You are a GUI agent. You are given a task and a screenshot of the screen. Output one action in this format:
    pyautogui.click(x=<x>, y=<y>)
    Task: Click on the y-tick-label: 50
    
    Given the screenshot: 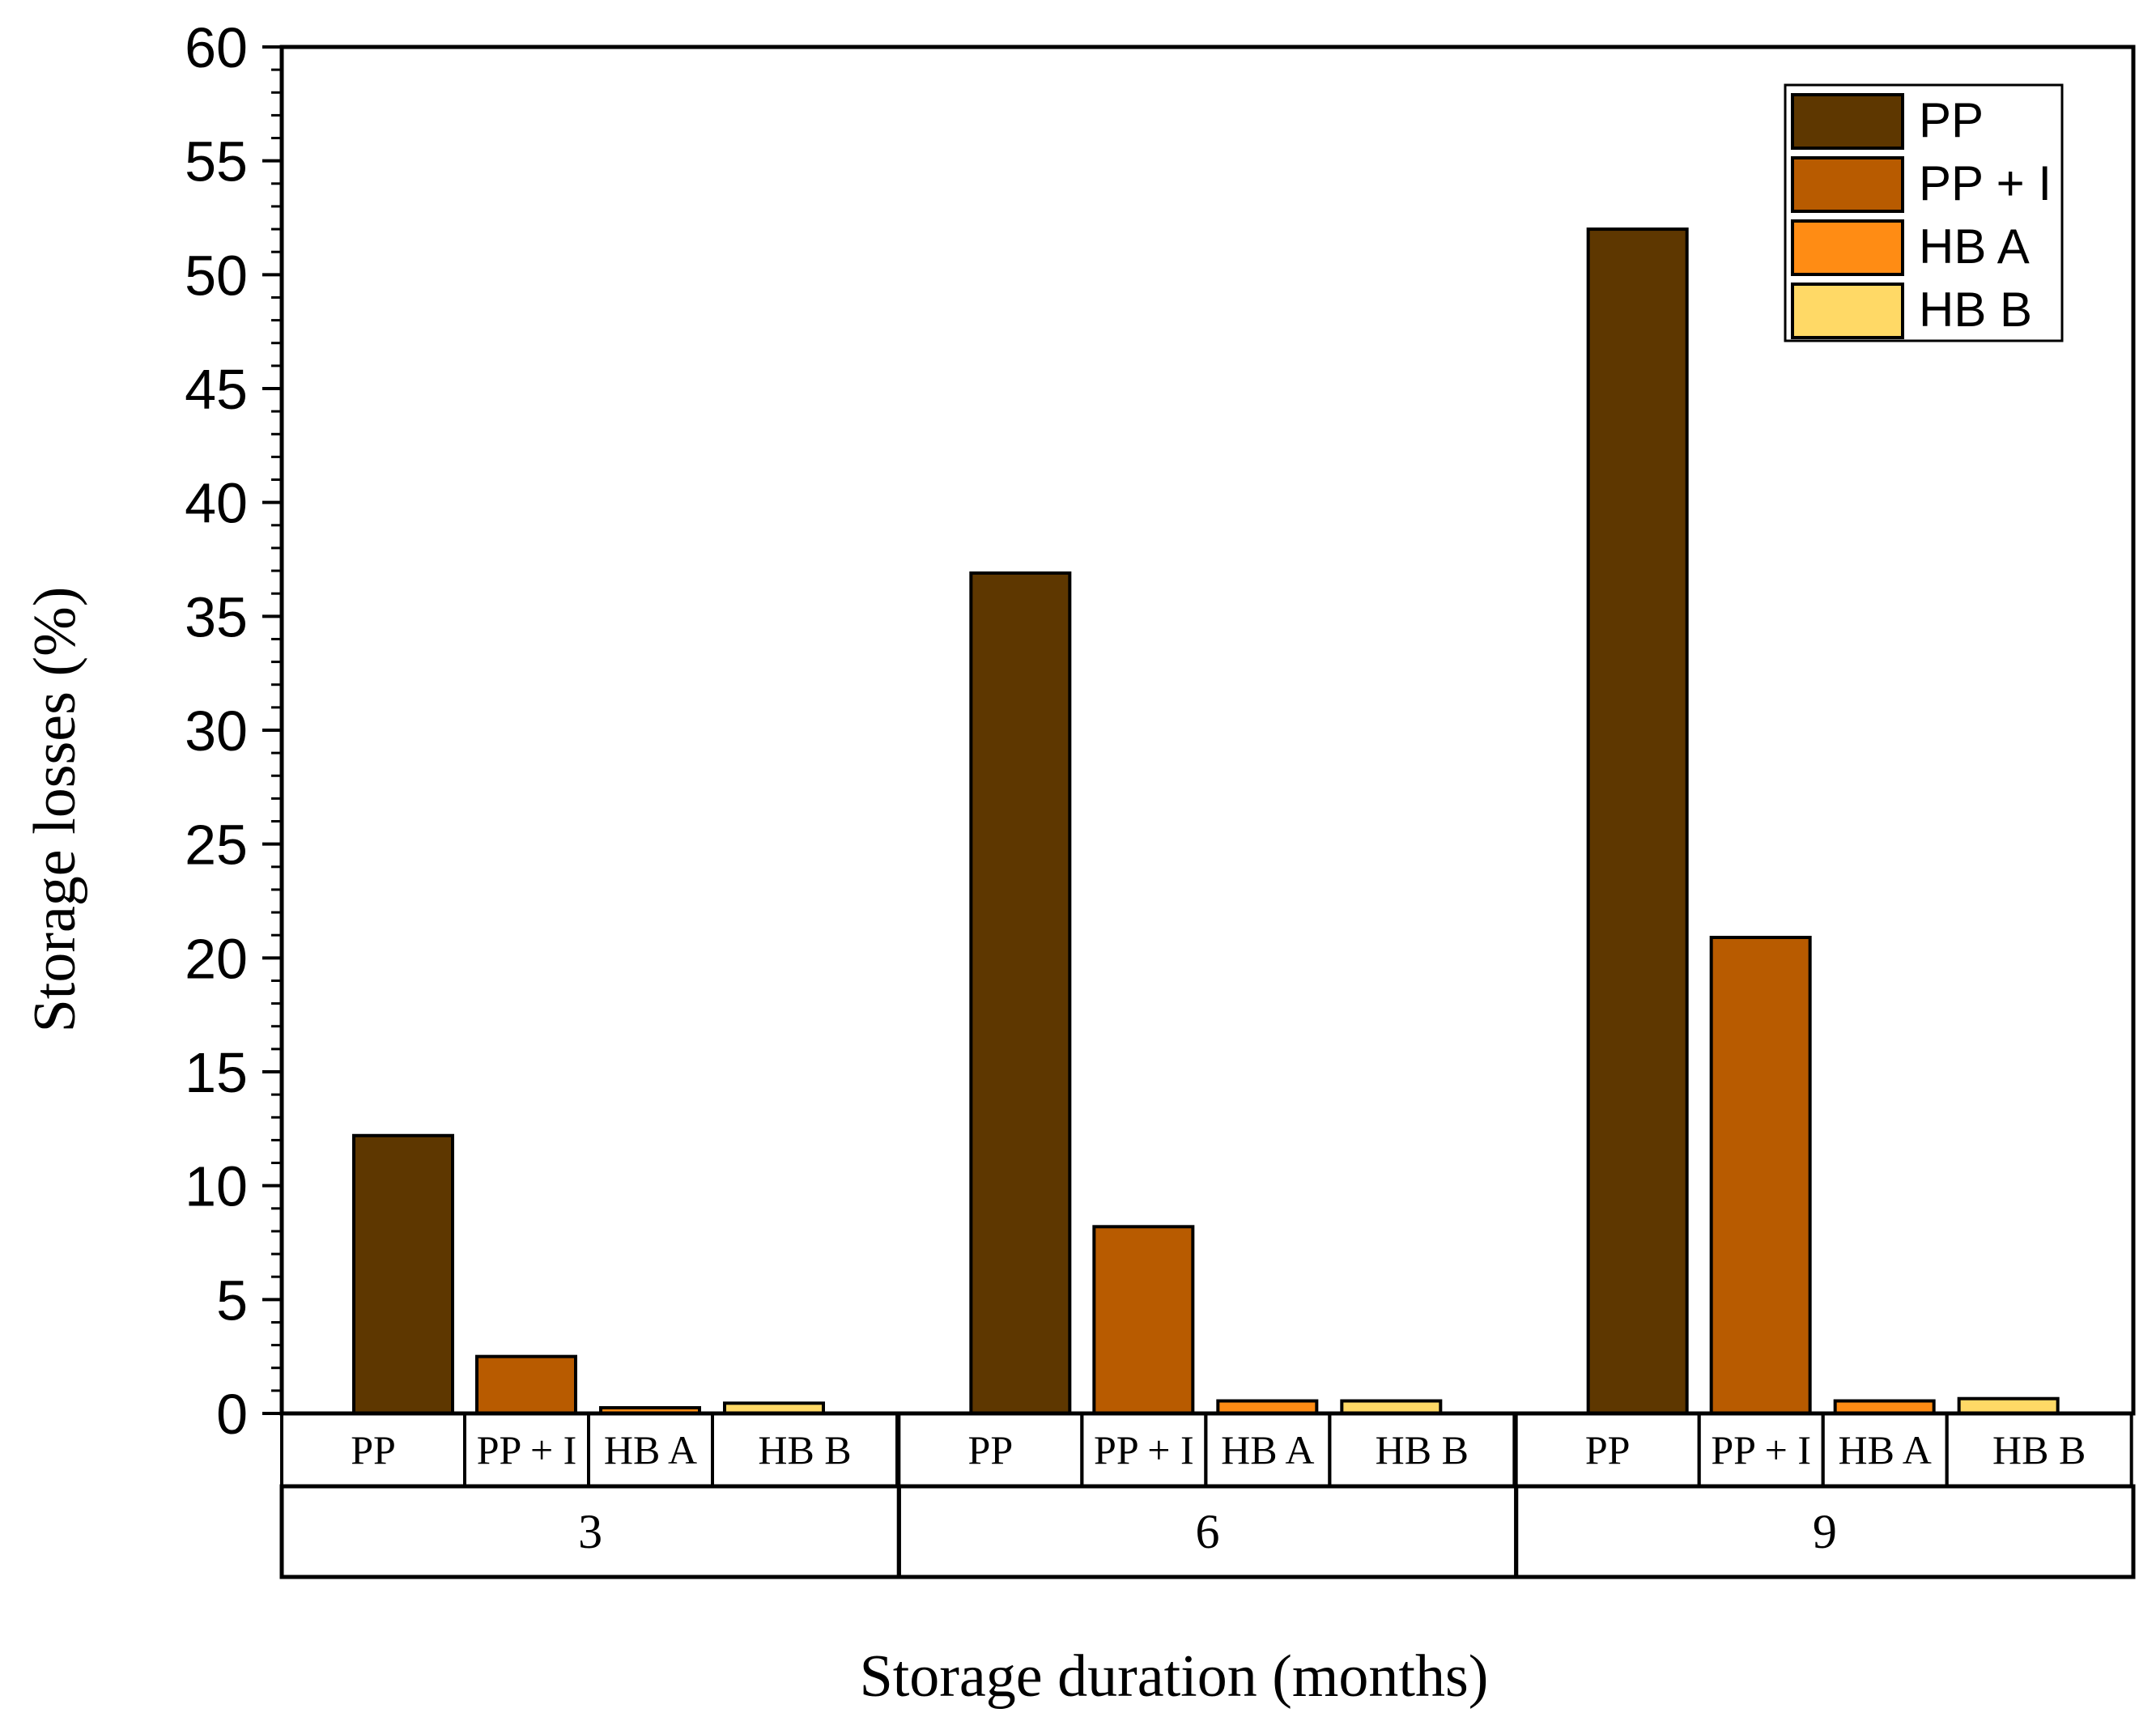 What is the action you would take?
    pyautogui.click(x=216, y=275)
    